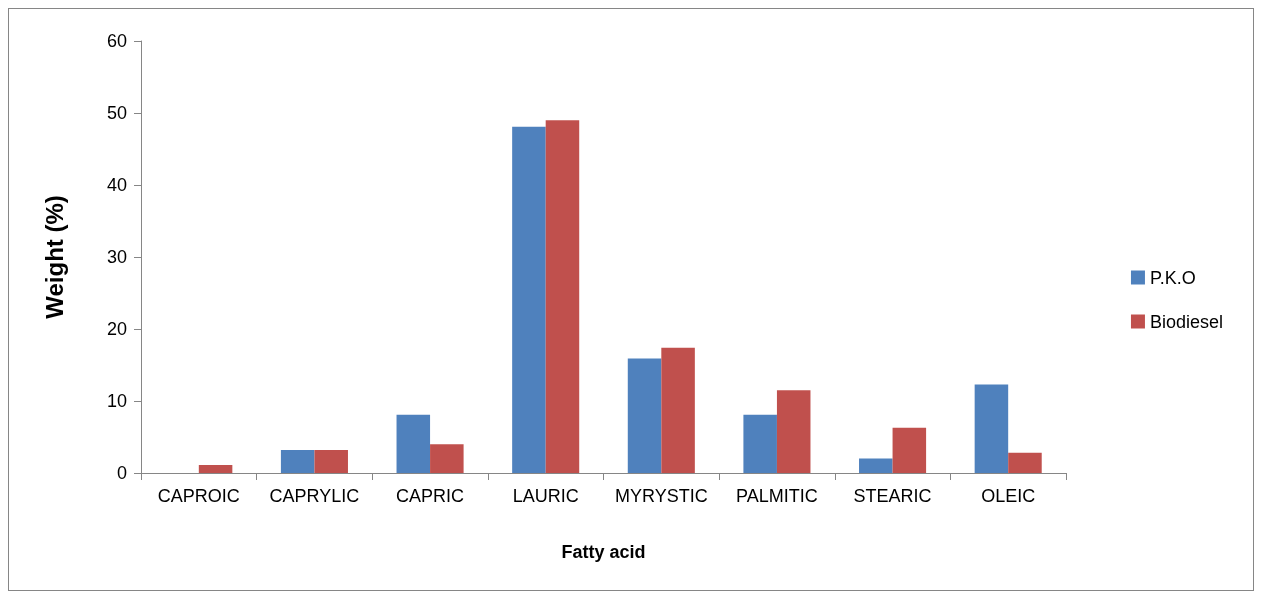 The height and width of the screenshot is (599, 1262). I want to click on x-tick-label: MYRYSTIC, so click(661, 496).